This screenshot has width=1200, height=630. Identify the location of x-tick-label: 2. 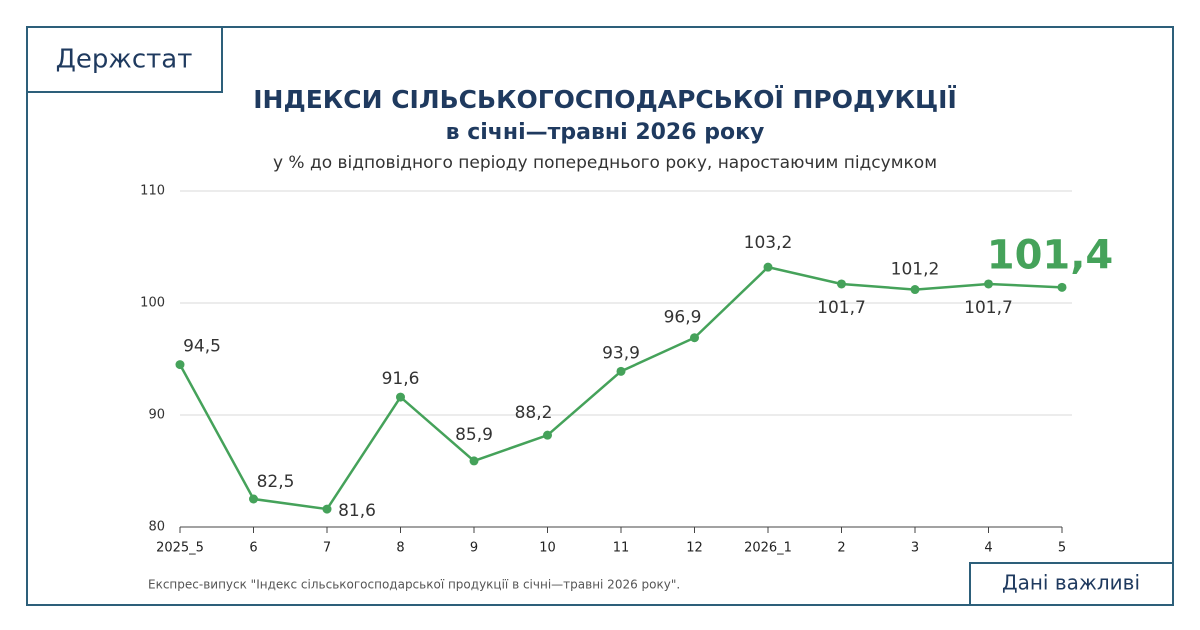
(841, 548).